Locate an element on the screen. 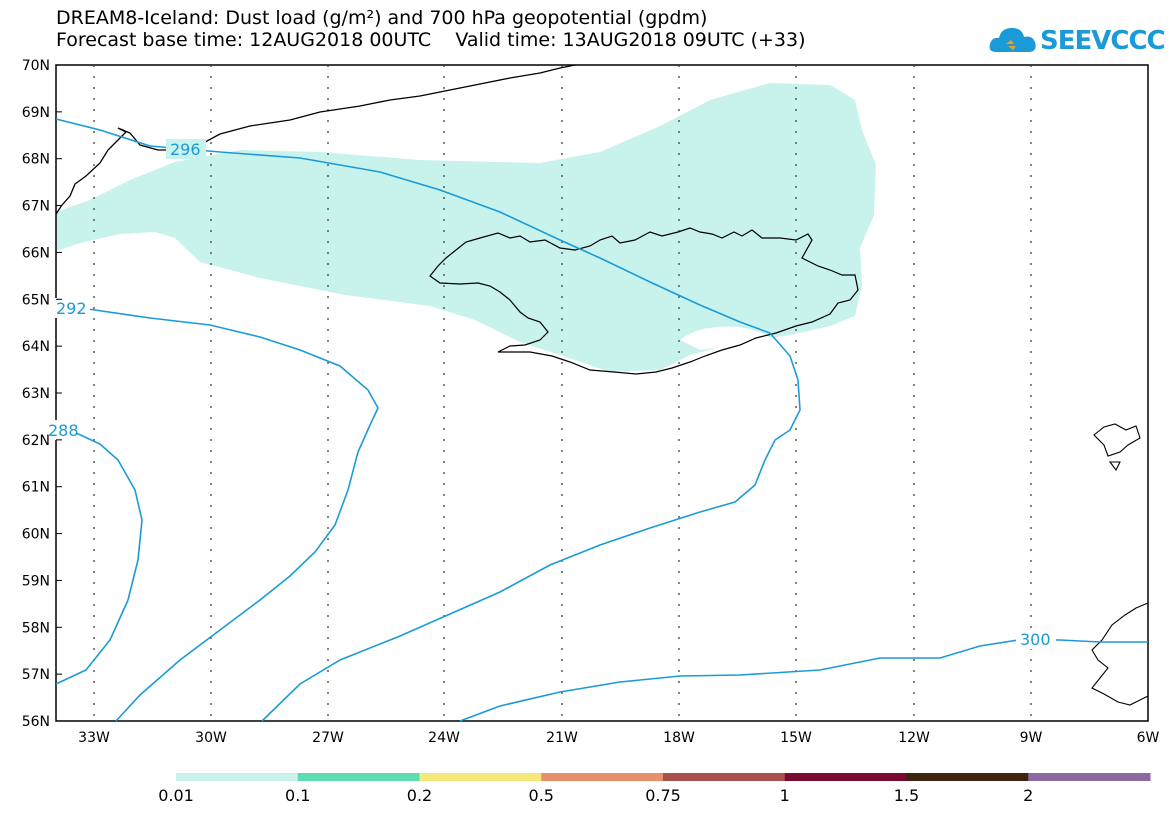  colorbar is located at coordinates (663, 777).